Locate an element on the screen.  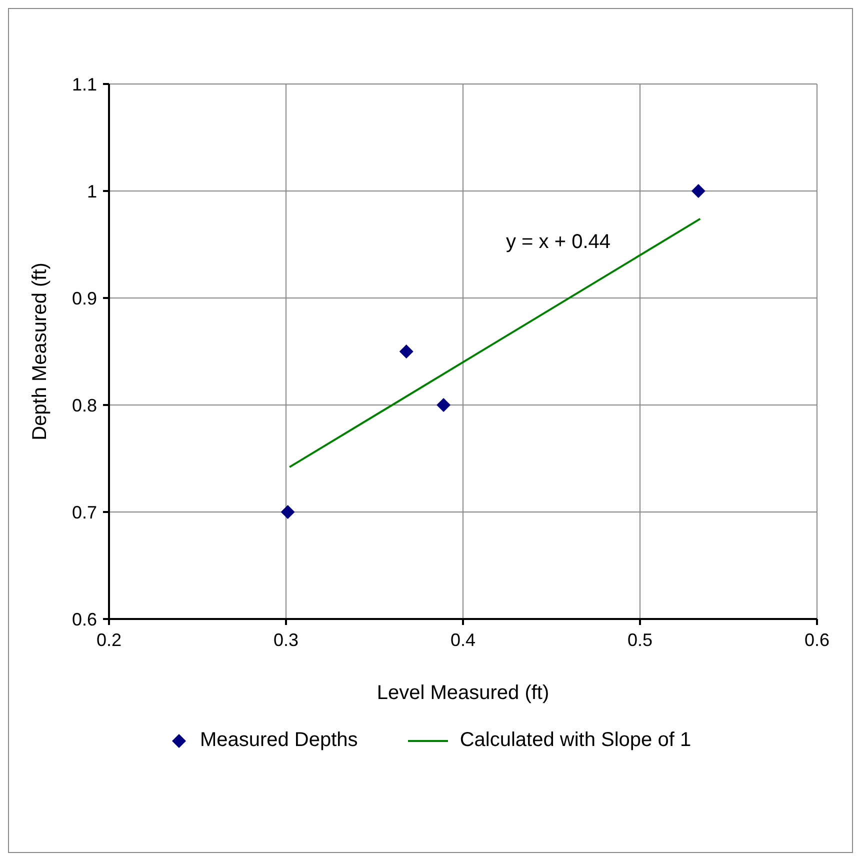
y-tick-label: 1 is located at coordinates (91, 191).